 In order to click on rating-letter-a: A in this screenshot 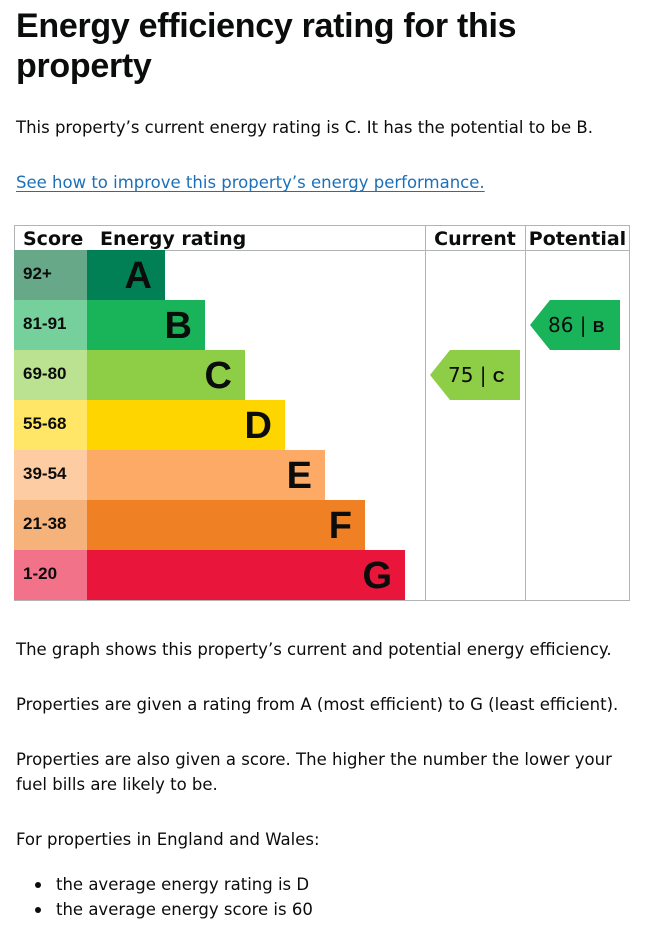, I will do `click(138, 276)`.